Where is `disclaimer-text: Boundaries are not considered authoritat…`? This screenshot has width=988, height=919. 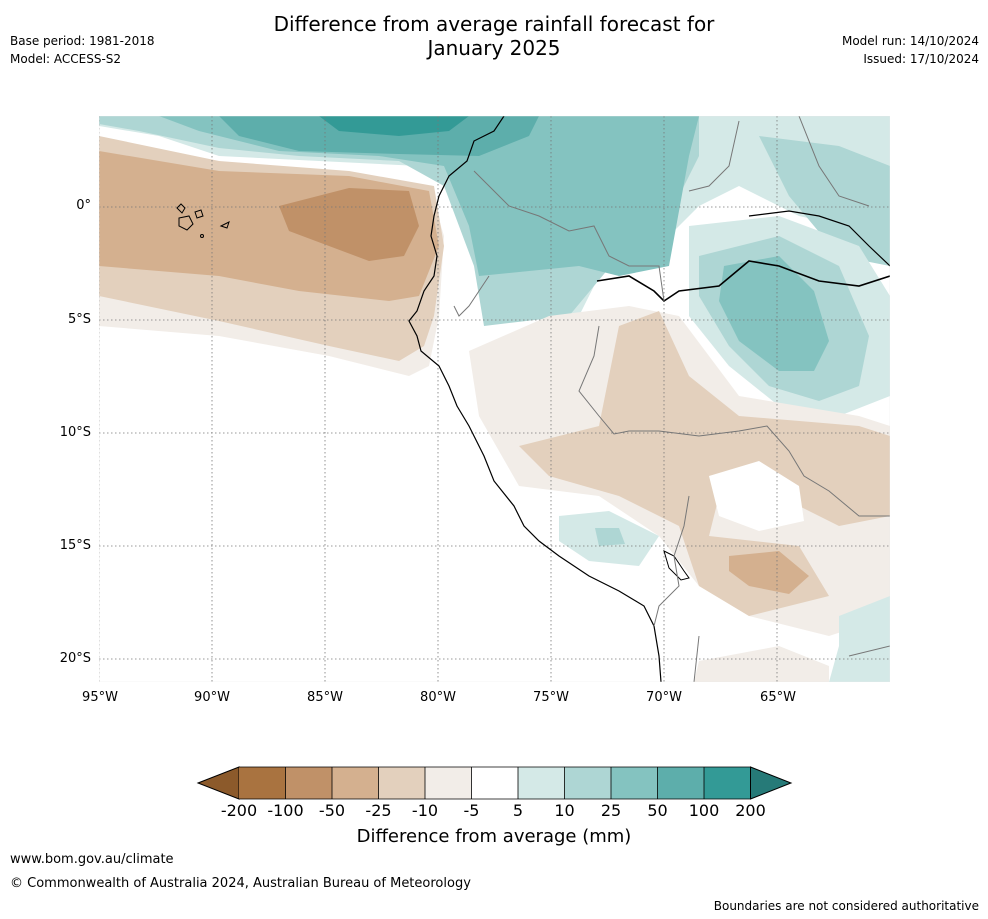 disclaimer-text: Boundaries are not considered authoritat… is located at coordinates (846, 906).